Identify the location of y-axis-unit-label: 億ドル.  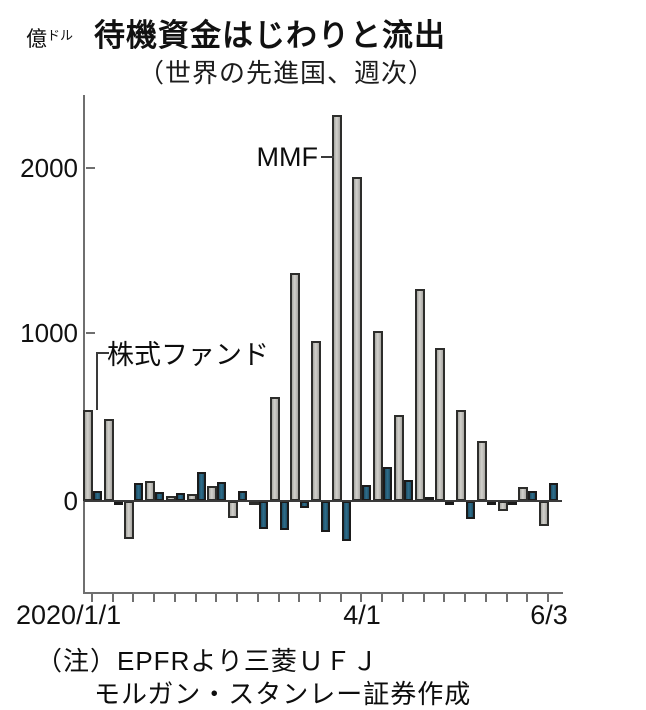
(50, 39).